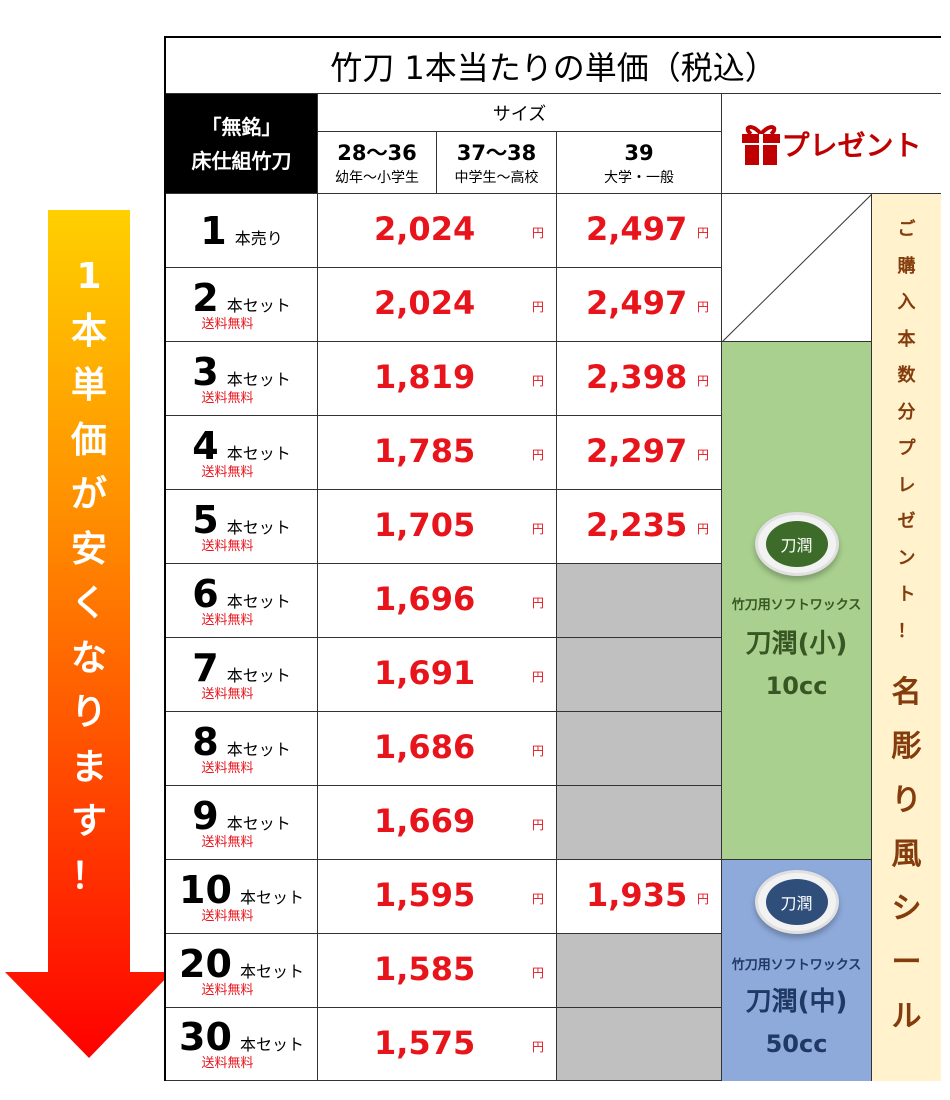 This screenshot has width=950, height=1100. I want to click on price-large-cell: 2,497 円, so click(639, 305).